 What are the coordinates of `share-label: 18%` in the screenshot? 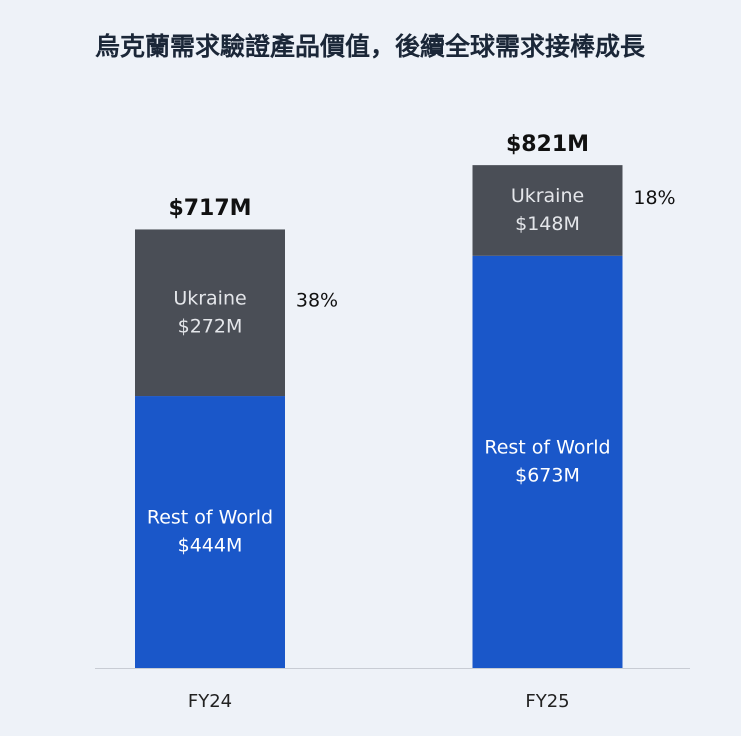 It's located at (654, 198).